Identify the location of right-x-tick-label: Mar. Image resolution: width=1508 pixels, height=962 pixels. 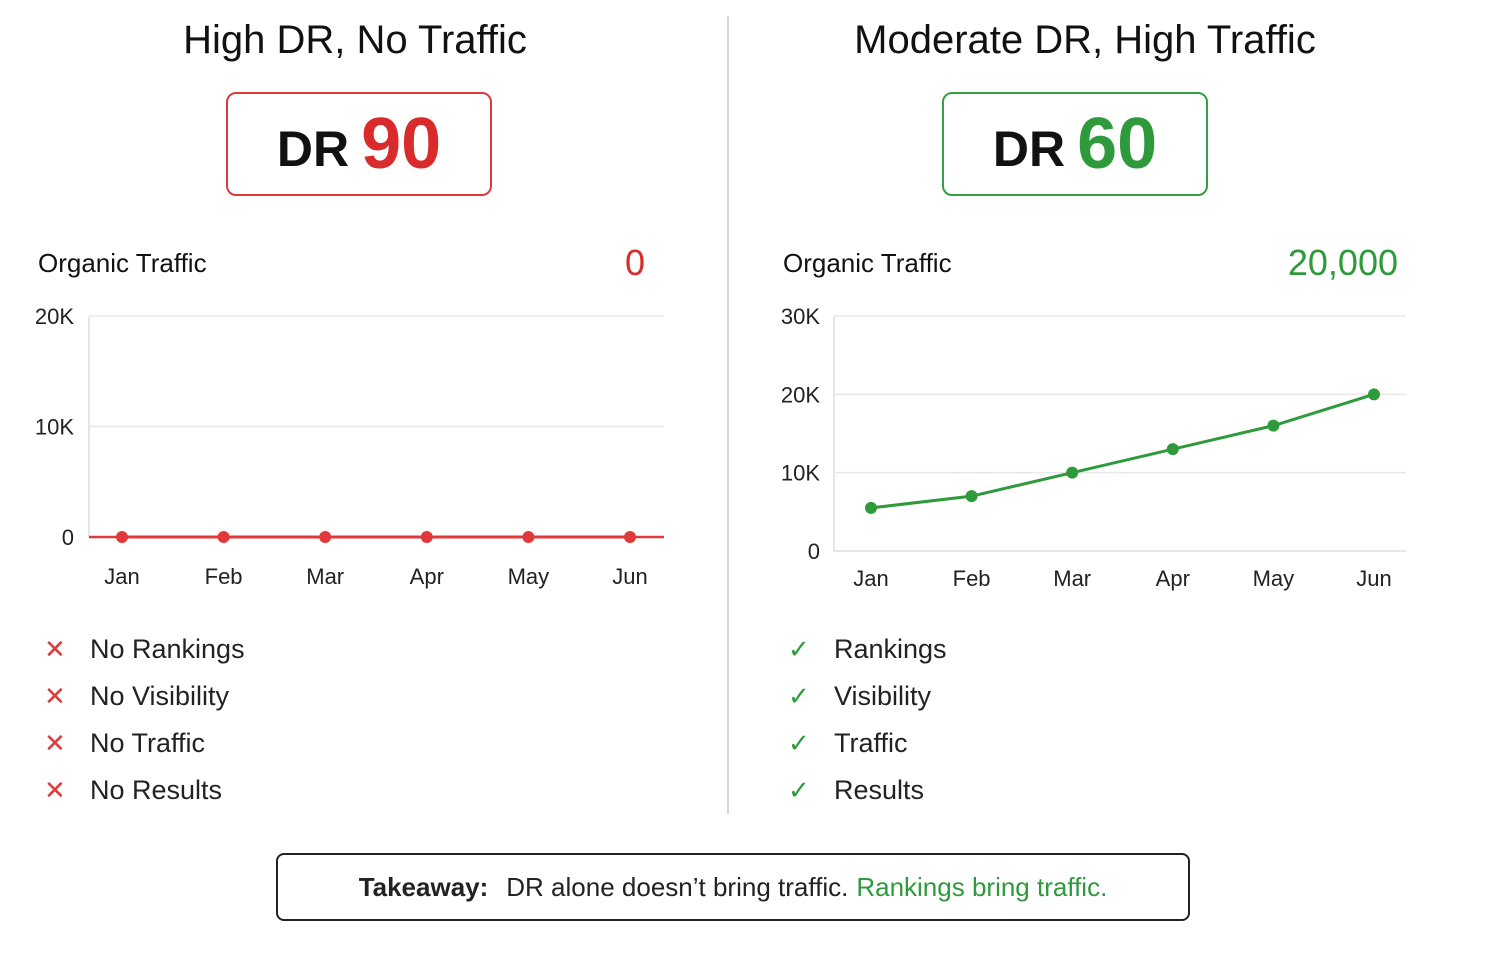
(1072, 578).